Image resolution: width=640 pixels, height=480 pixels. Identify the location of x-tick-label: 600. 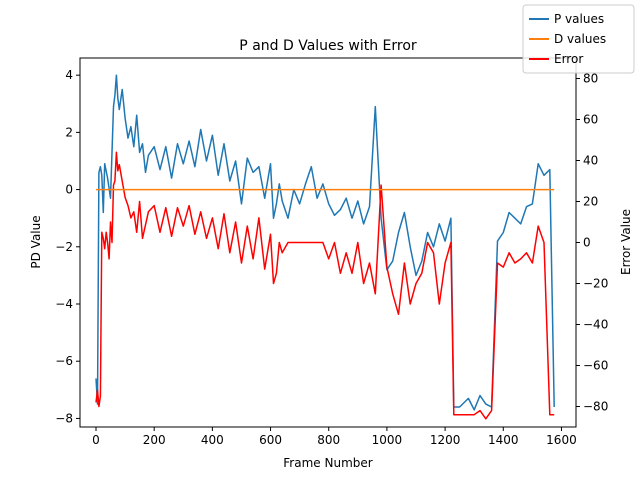
(270, 440).